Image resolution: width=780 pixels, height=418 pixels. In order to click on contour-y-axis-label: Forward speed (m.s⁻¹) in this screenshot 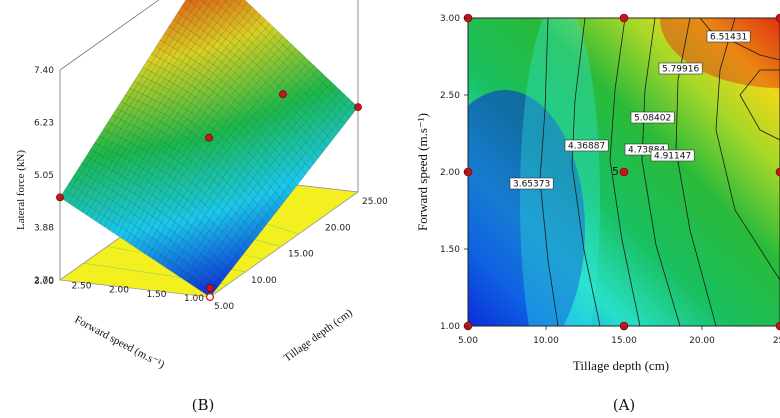, I will do `click(422, 172)`.